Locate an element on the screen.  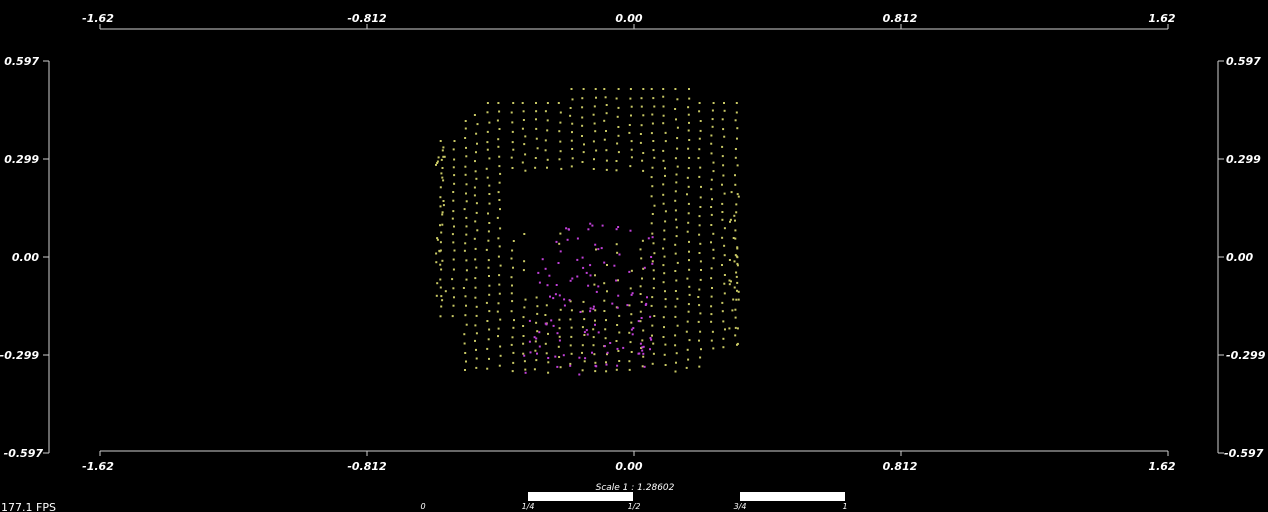
top-tick-label: 0.00 is located at coordinates (628, 18).